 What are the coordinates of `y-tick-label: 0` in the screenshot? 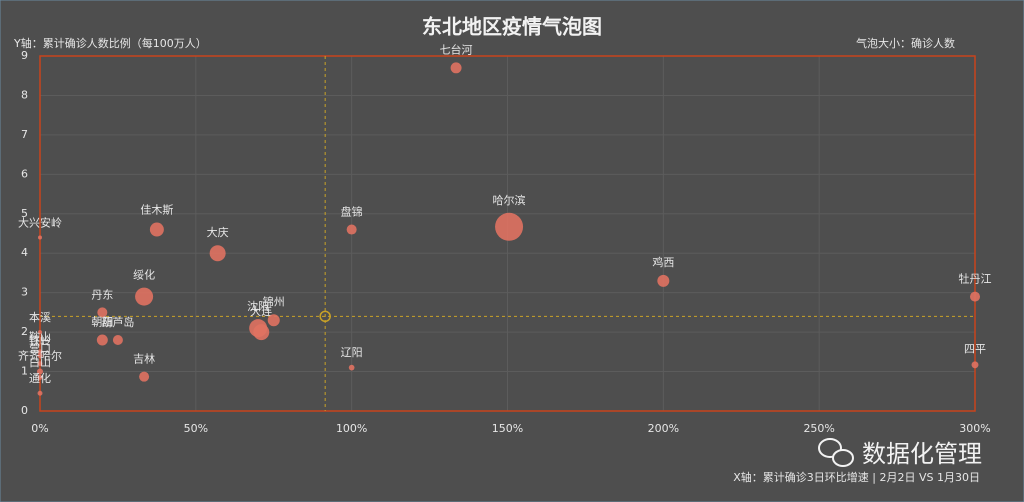 It's located at (24, 410).